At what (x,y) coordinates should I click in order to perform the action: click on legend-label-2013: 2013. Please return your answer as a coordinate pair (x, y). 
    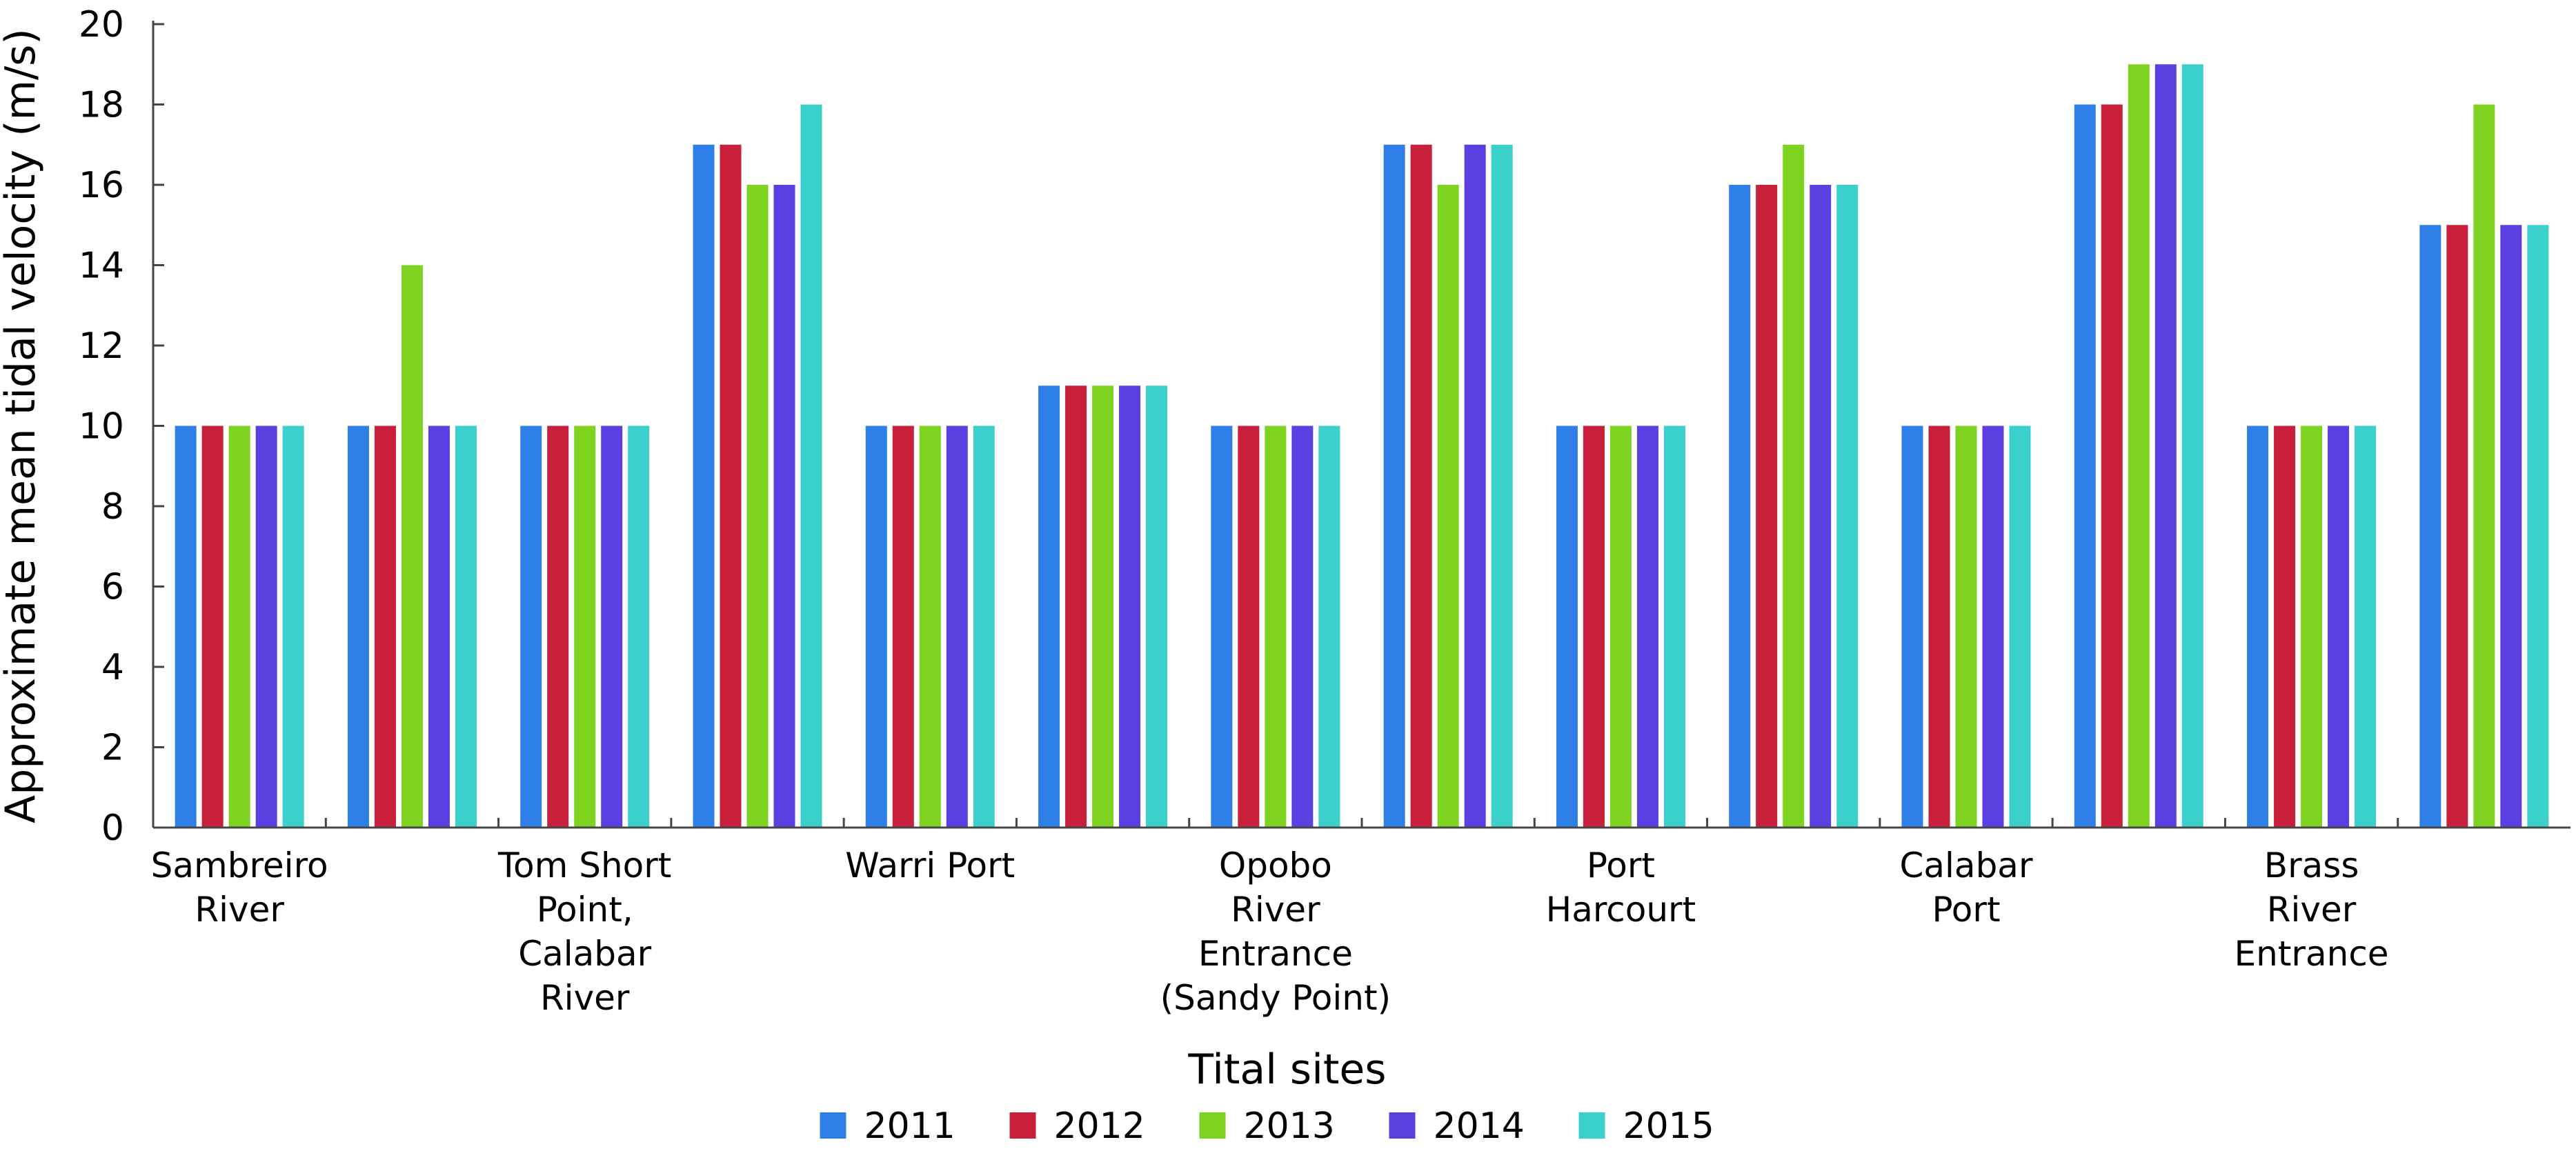
    Looking at the image, I should click on (1289, 1126).